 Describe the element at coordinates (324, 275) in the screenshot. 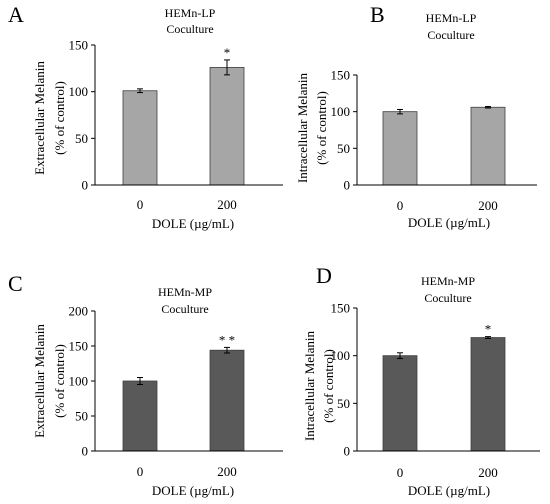

I see `panel-letter: D` at that location.